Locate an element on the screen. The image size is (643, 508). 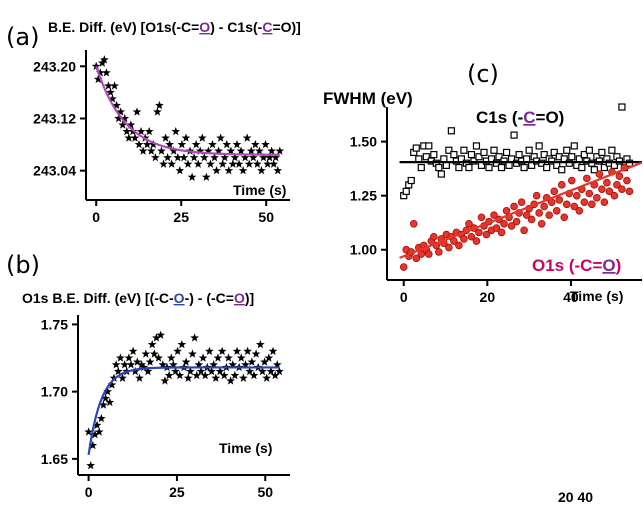
panel-a-title-part: O is located at coordinates (204, 27).